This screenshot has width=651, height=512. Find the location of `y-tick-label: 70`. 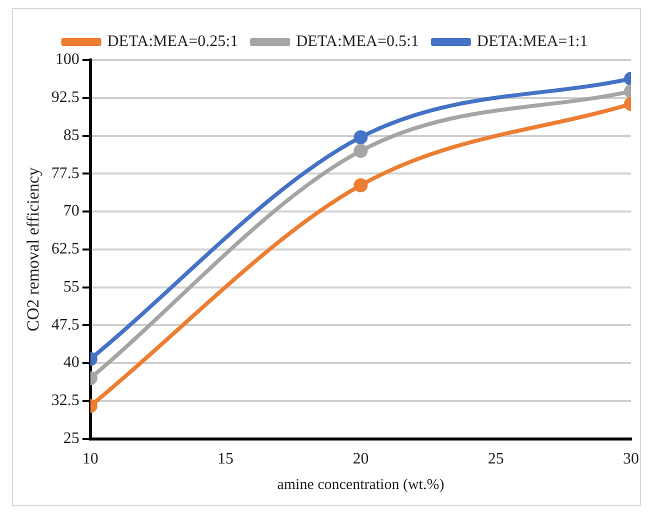

y-tick-label: 70 is located at coordinates (71, 211).